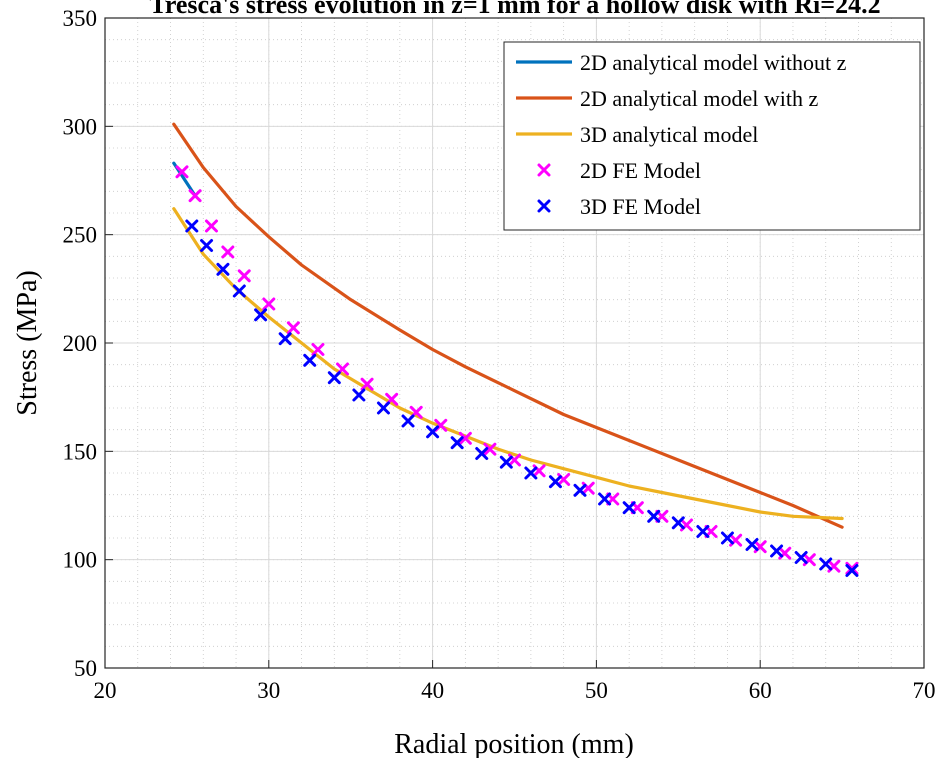 The image size is (938, 758). Describe the element at coordinates (268, 690) in the screenshot. I see `x-tick-label: 30` at that location.